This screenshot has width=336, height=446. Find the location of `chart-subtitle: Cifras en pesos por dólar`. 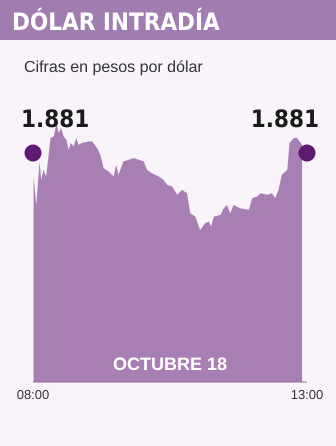

chart-subtitle: Cifras en pesos por dólar is located at coordinates (114, 67).